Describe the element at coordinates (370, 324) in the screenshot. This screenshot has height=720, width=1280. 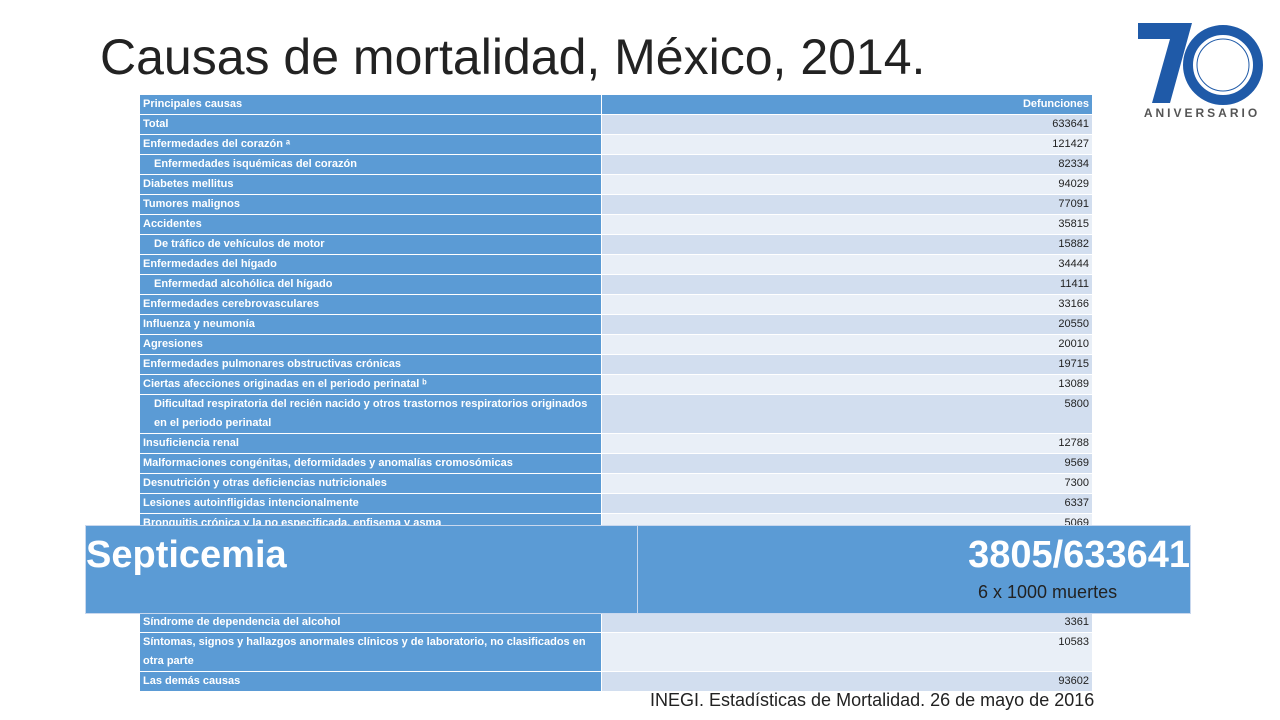
I see `cause-cell: Influenza y neumonía` at that location.